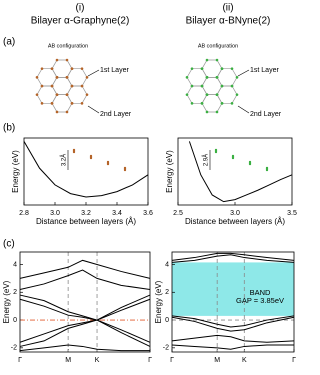 This screenshot has width=320, height=375. What do you see at coordinates (266, 114) in the screenshot?
I see `layer-label: 2nd Layer` at bounding box center [266, 114].